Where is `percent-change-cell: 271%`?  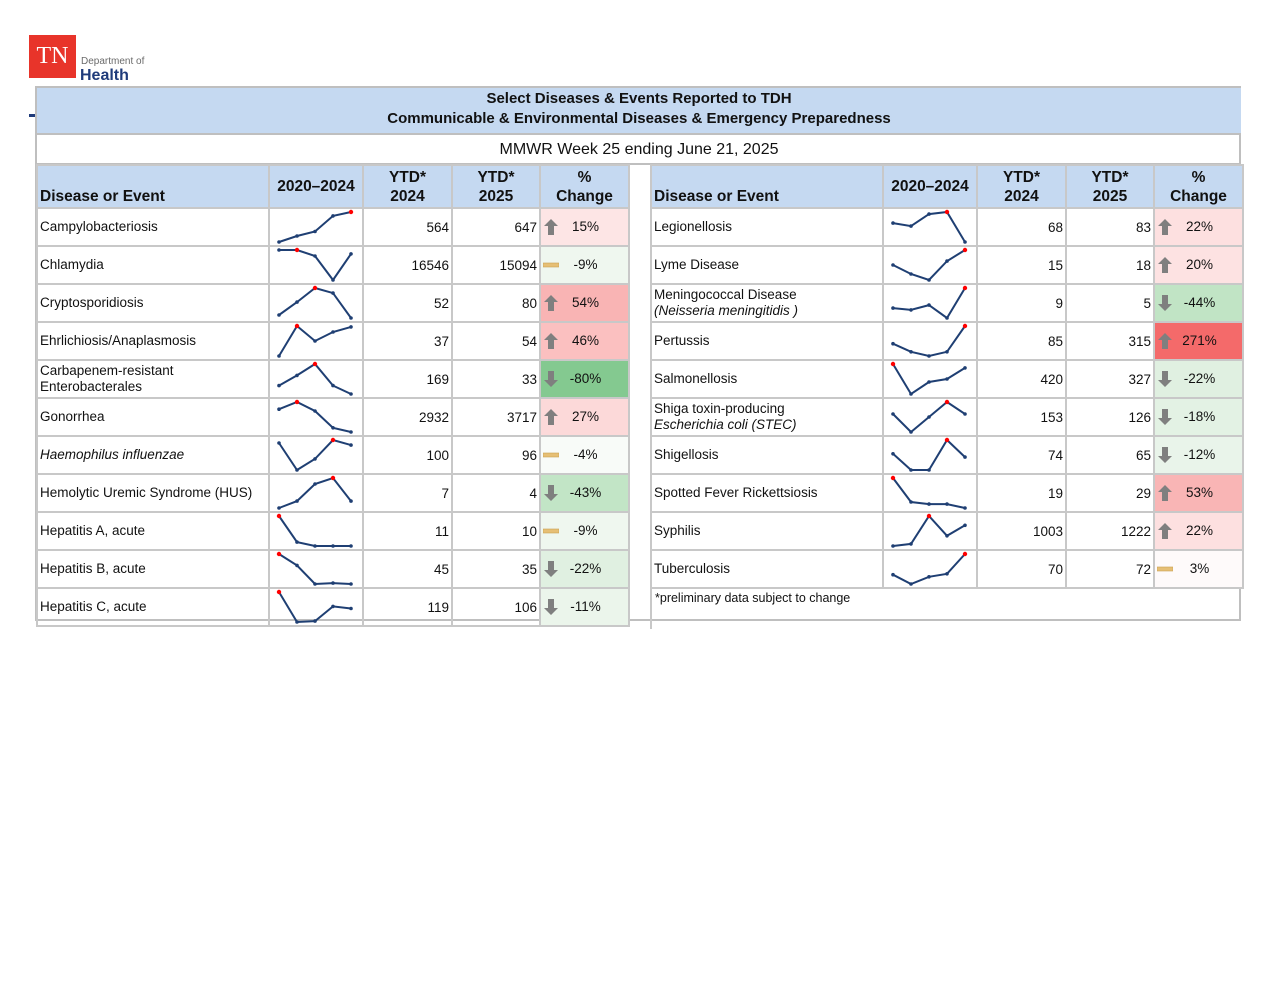
percent-change-cell: 271% is located at coordinates (1198, 341).